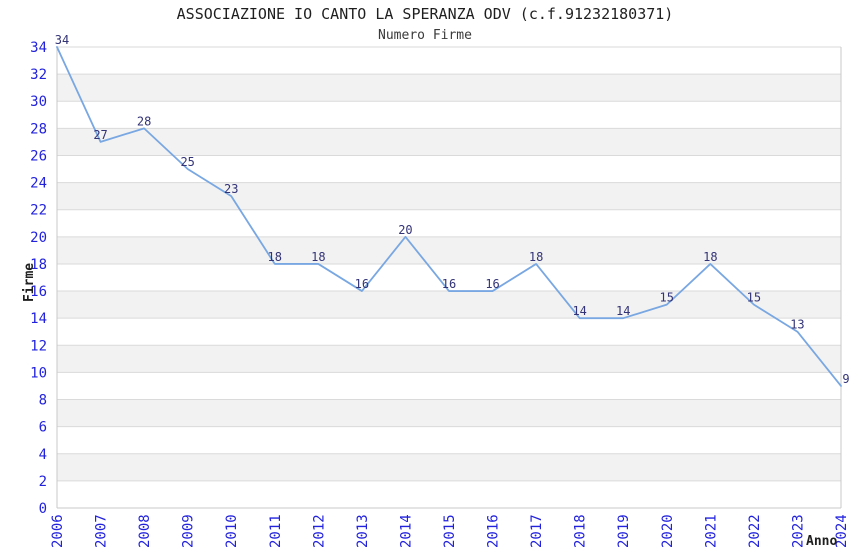 The height and width of the screenshot is (550, 850). What do you see at coordinates (845, 379) in the screenshot?
I see `data-label: 9` at bounding box center [845, 379].